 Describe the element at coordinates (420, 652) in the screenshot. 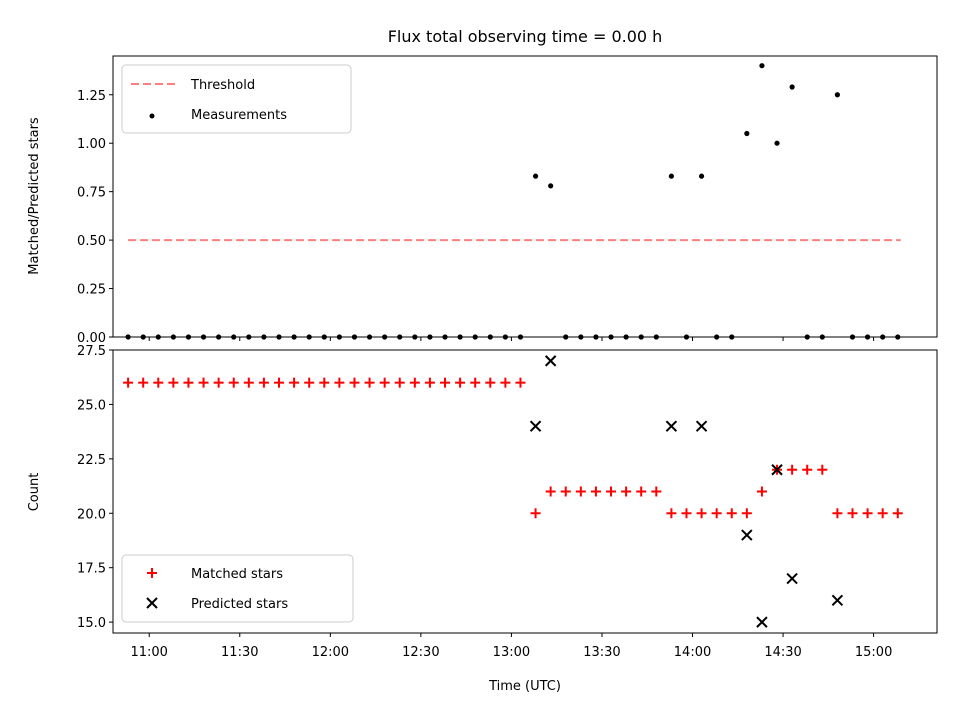

I see `xtick-label: 12:30` at that location.